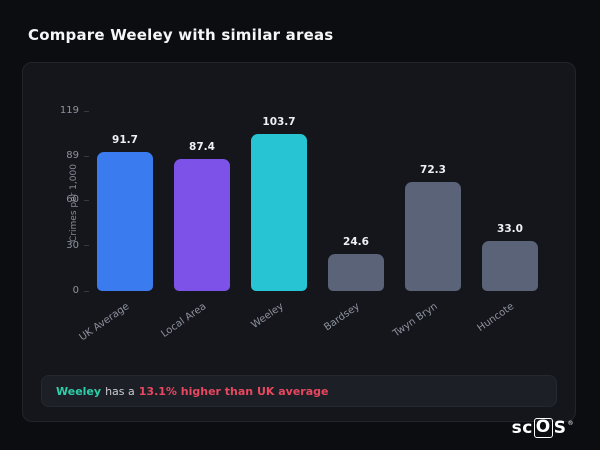 The width and height of the screenshot is (600, 450). Describe the element at coordinates (202, 224) in the screenshot. I see `bar-local-area` at that location.